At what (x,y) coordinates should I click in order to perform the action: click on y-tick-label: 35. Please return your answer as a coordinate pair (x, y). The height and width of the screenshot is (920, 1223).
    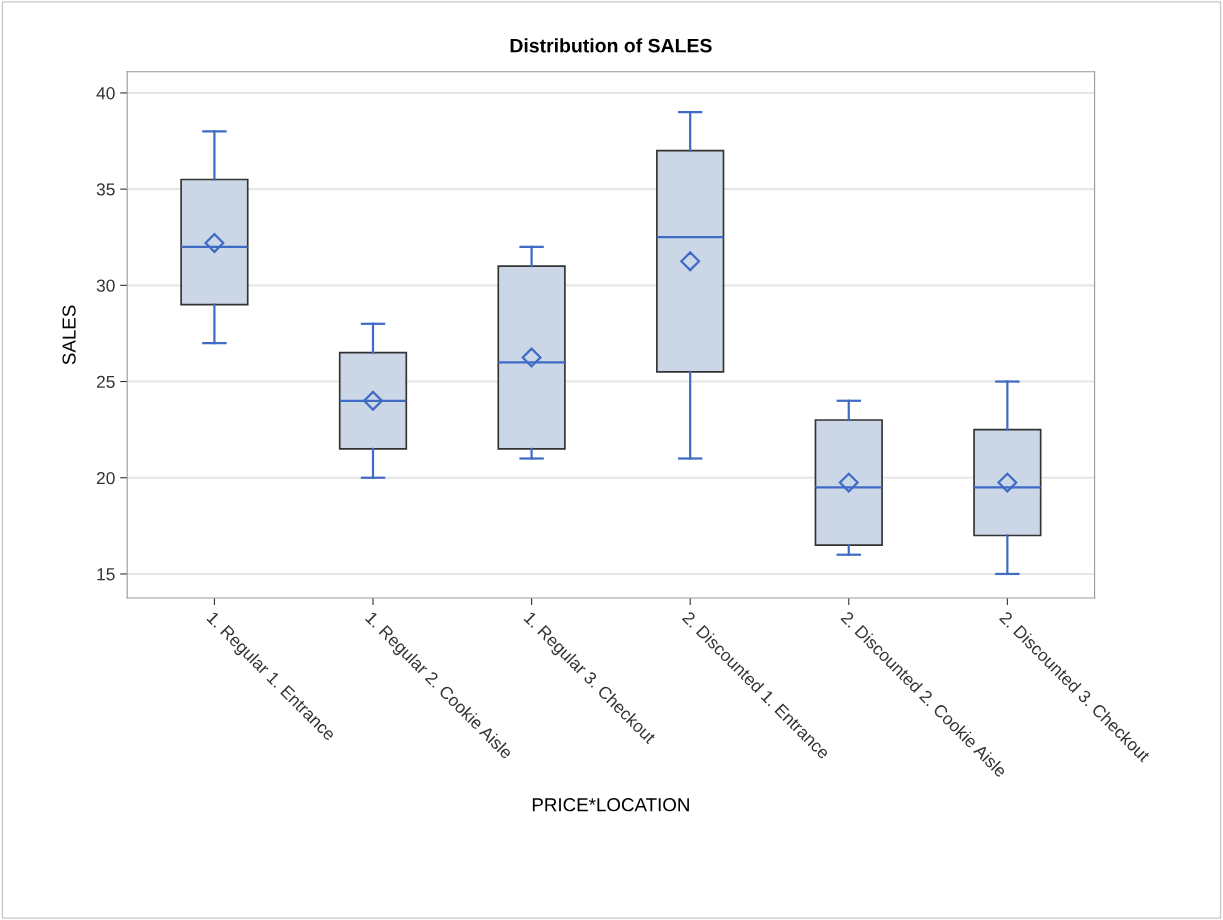
    Looking at the image, I should click on (105, 189).